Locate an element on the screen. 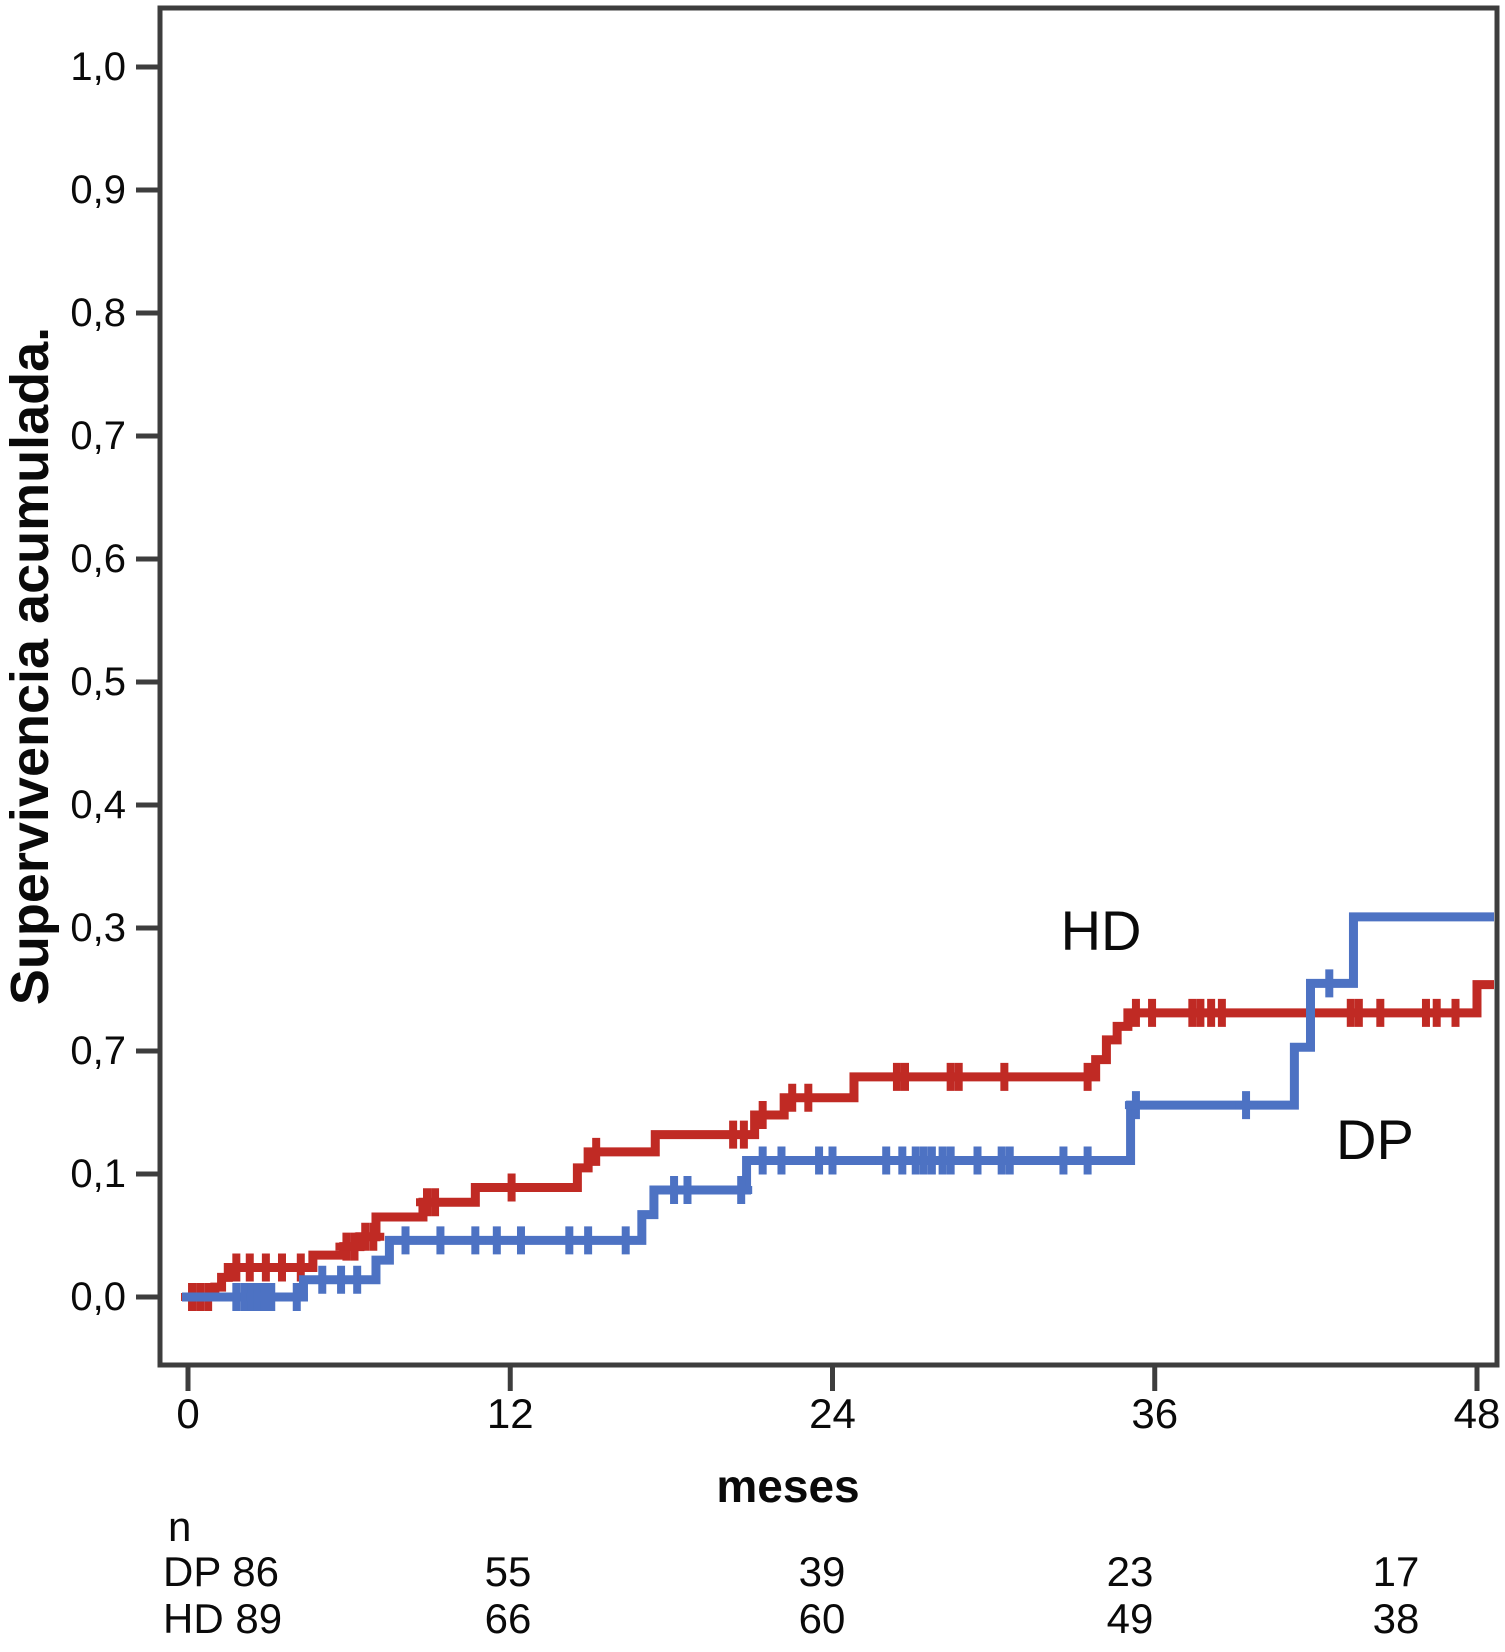 The width and height of the screenshot is (1505, 1652). risk-table-count-dp-36: 23 is located at coordinates (1130, 1571).